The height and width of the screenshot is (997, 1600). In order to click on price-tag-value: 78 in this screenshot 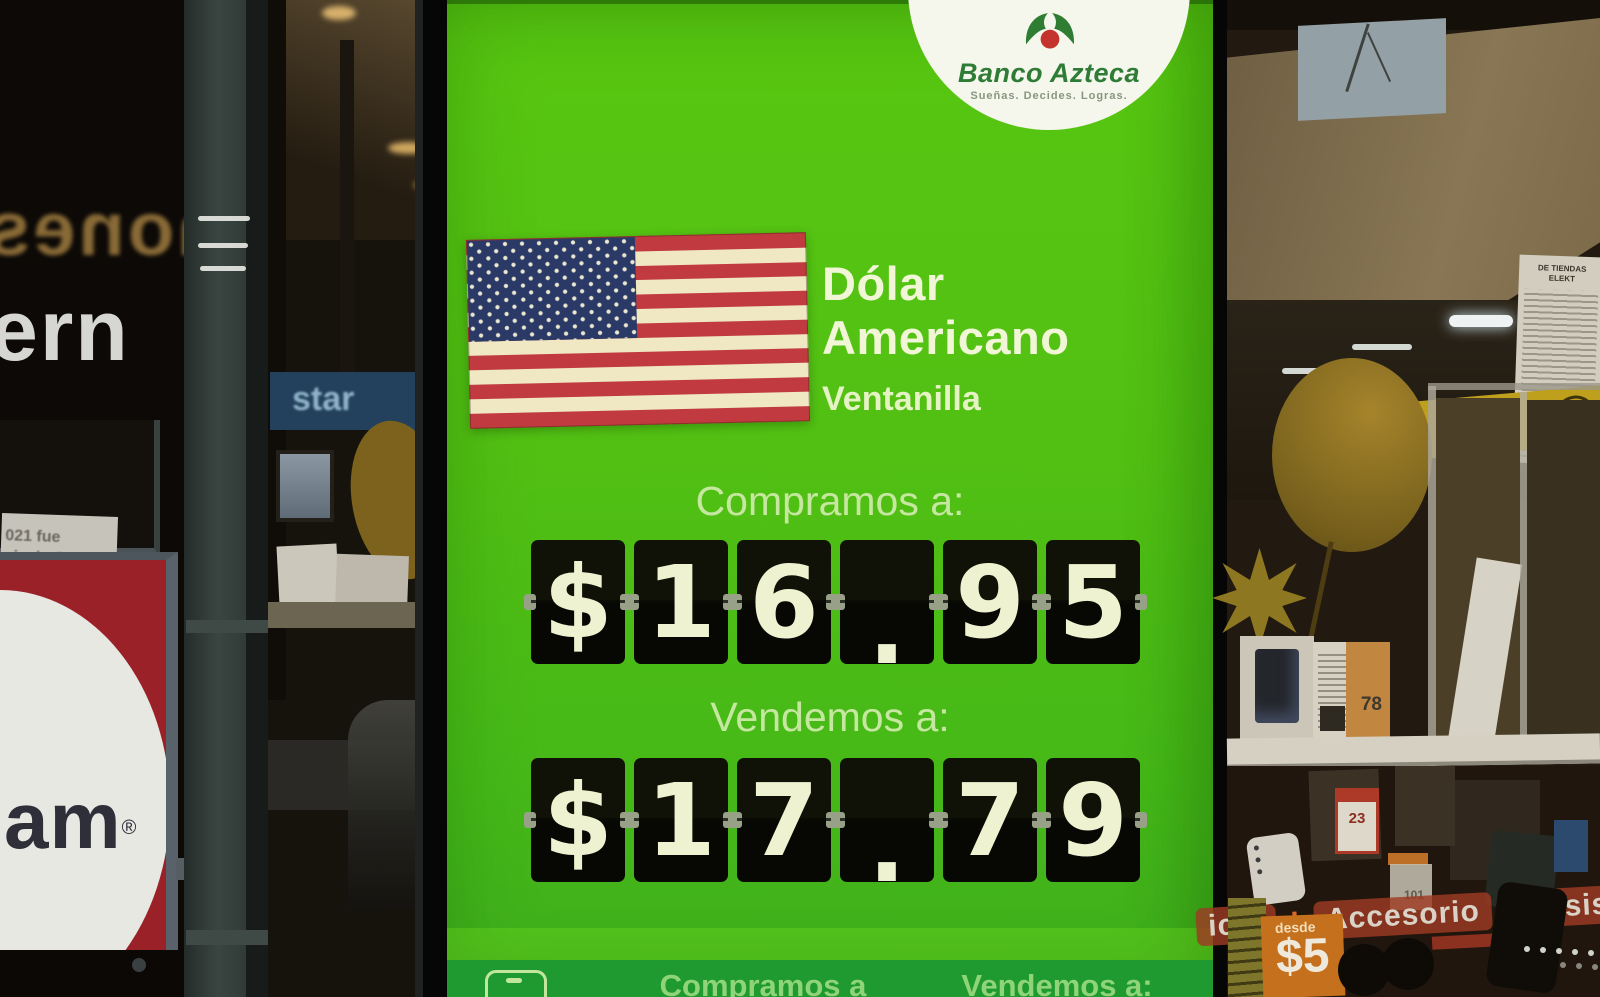, I will do `click(1371, 704)`.